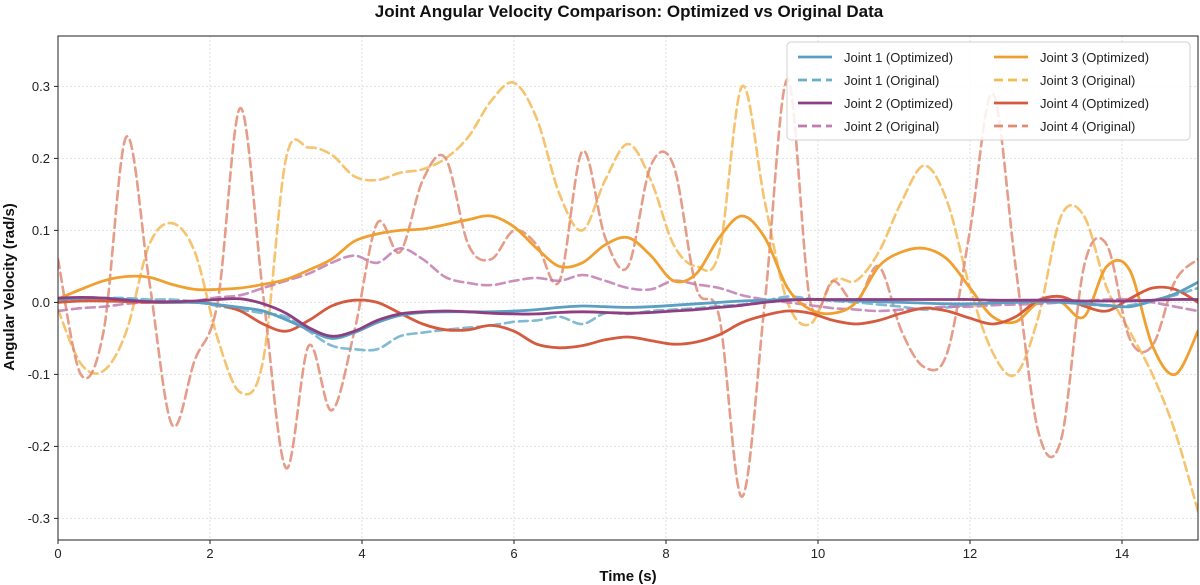 The height and width of the screenshot is (585, 1200). I want to click on legend-label: Joint 1 (Original), so click(891, 80).